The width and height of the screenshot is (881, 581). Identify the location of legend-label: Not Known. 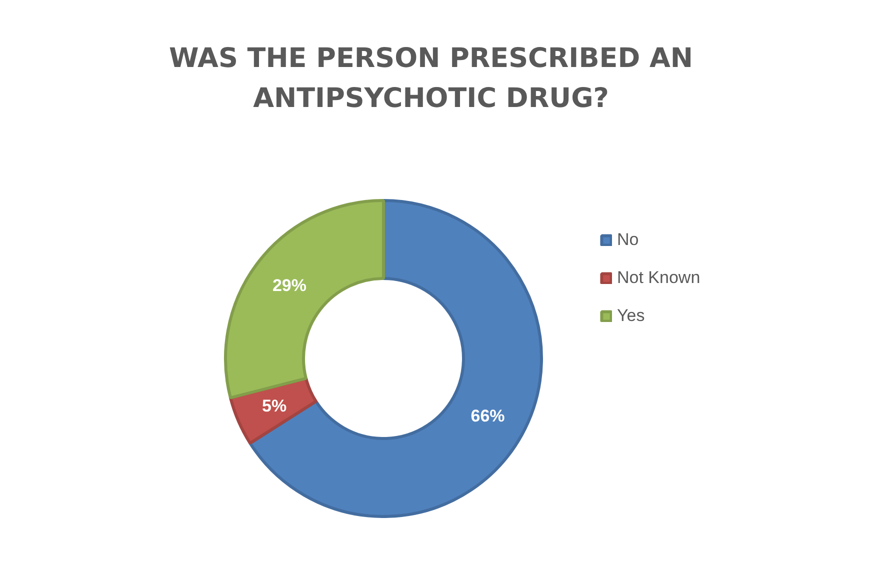
(658, 278).